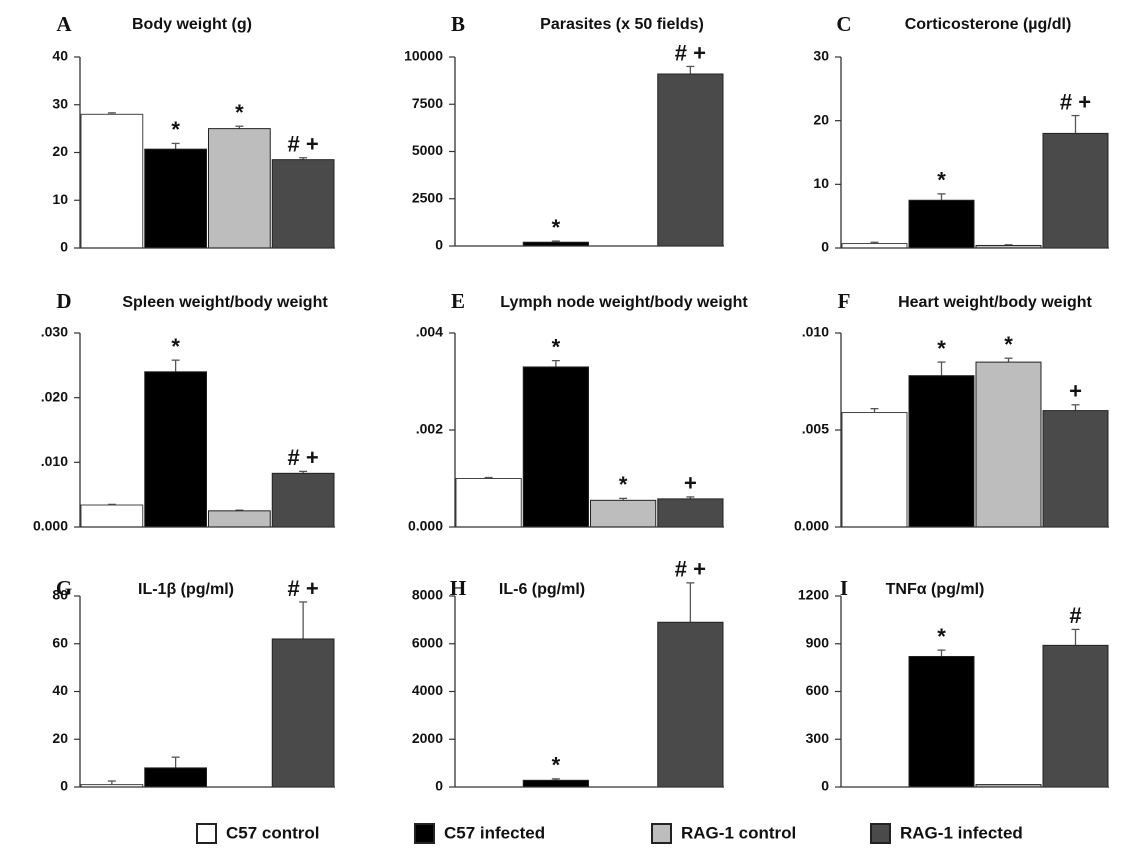  I want to click on legend-swatch-rag1-infected, so click(880, 833).